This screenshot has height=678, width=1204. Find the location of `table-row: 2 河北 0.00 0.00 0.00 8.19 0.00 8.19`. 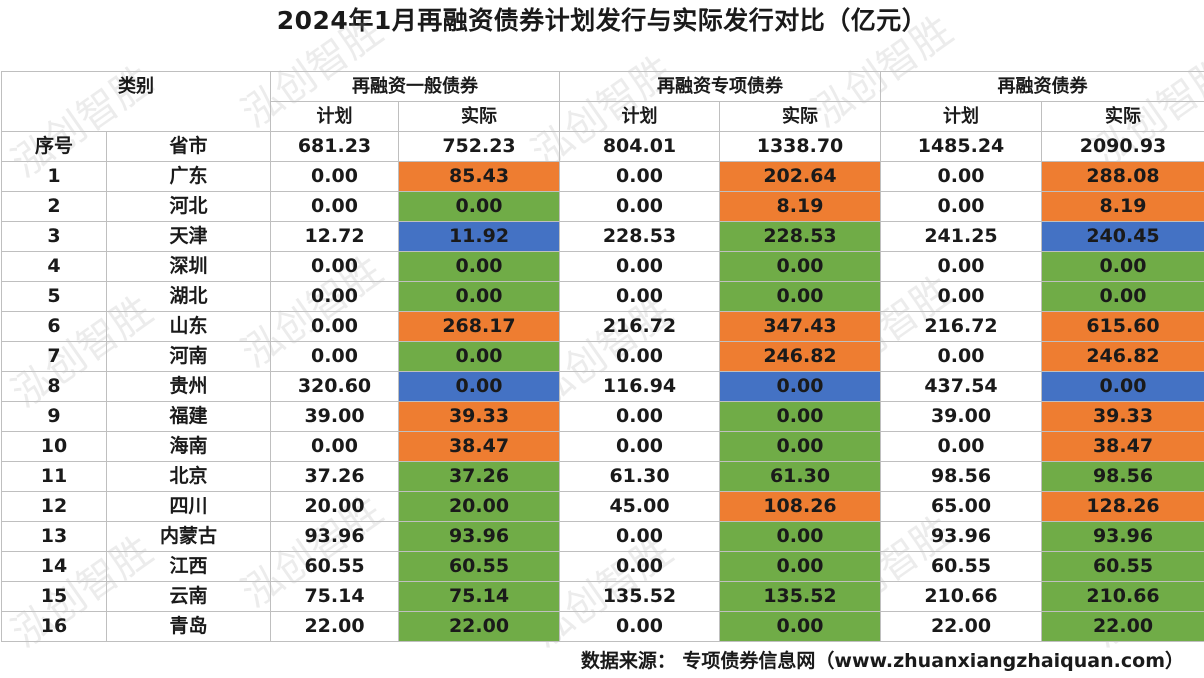

table-row: 2 河北 0.00 0.00 0.00 8.19 0.00 8.19 is located at coordinates (602, 206).